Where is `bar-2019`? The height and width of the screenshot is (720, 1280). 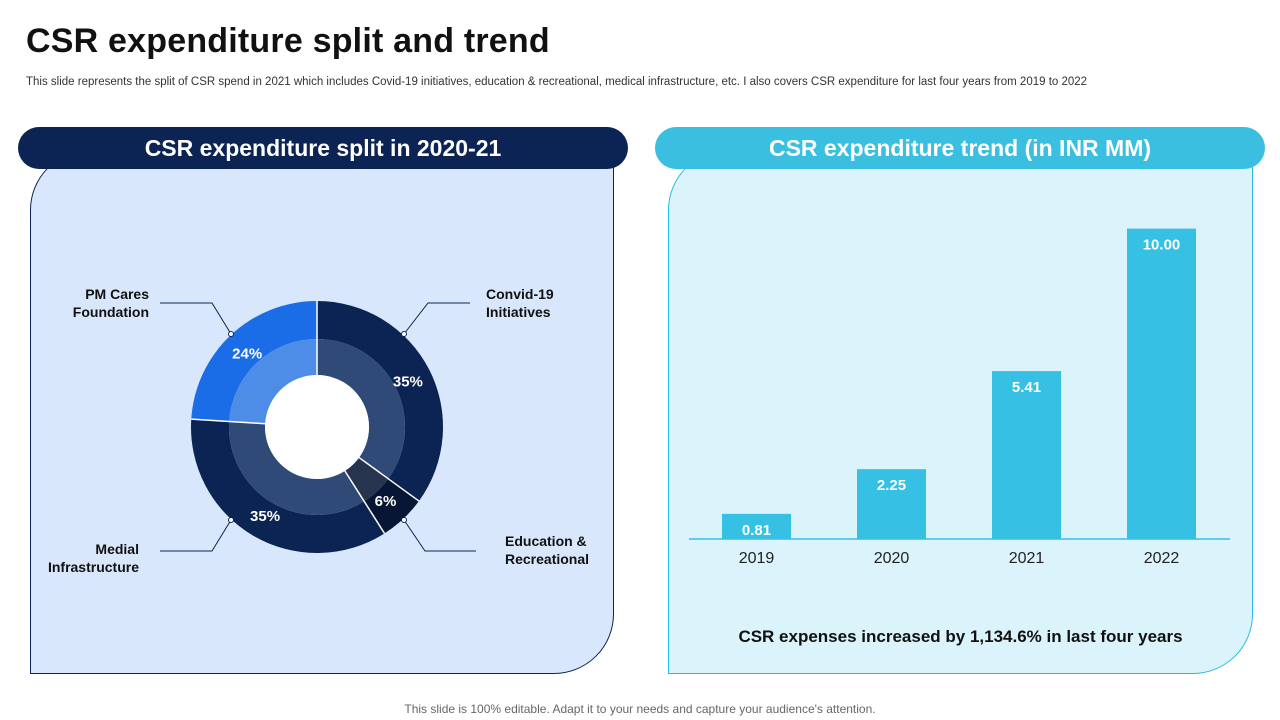 bar-2019 is located at coordinates (756, 526).